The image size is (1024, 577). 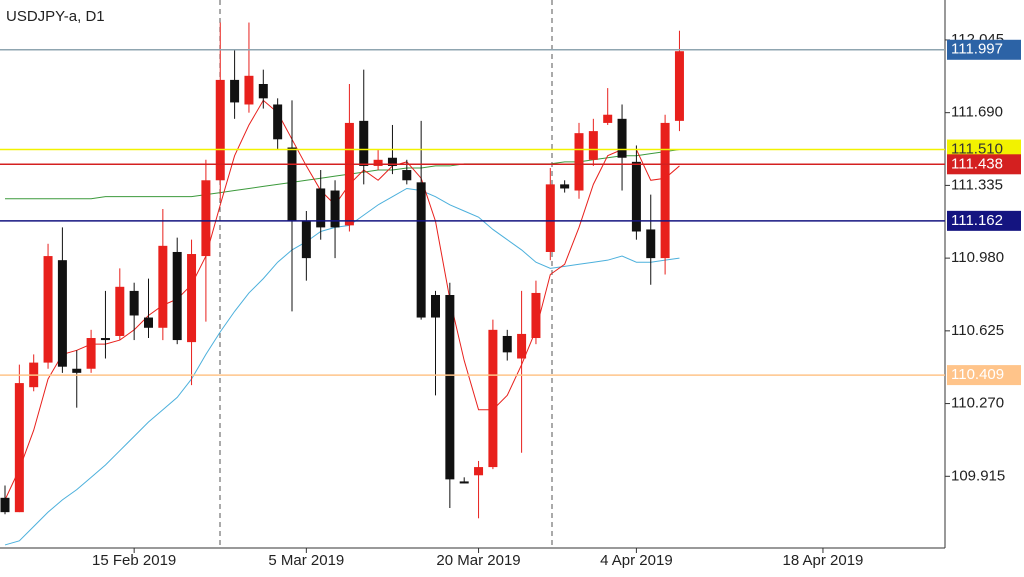 What do you see at coordinates (306, 560) in the screenshot?
I see `x-tick-label: 5 Mar 2019` at bounding box center [306, 560].